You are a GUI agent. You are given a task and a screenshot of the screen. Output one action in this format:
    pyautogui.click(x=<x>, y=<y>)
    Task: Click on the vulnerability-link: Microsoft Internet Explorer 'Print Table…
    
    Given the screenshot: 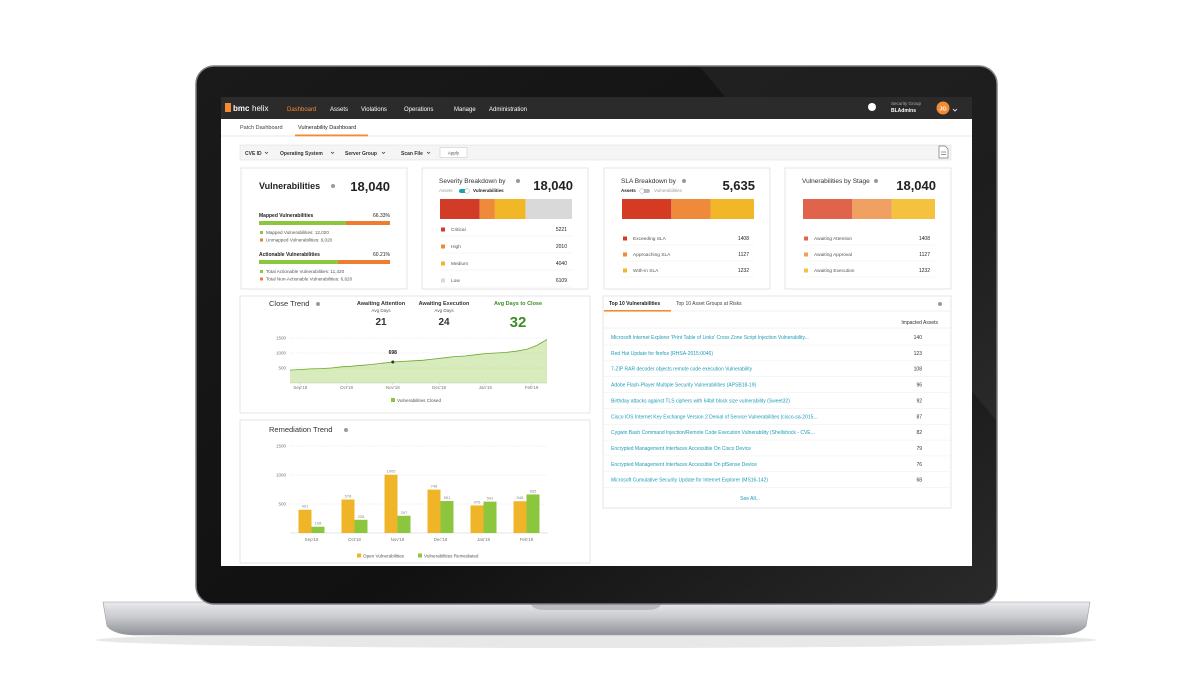 What is the action you would take?
    pyautogui.click(x=710, y=338)
    